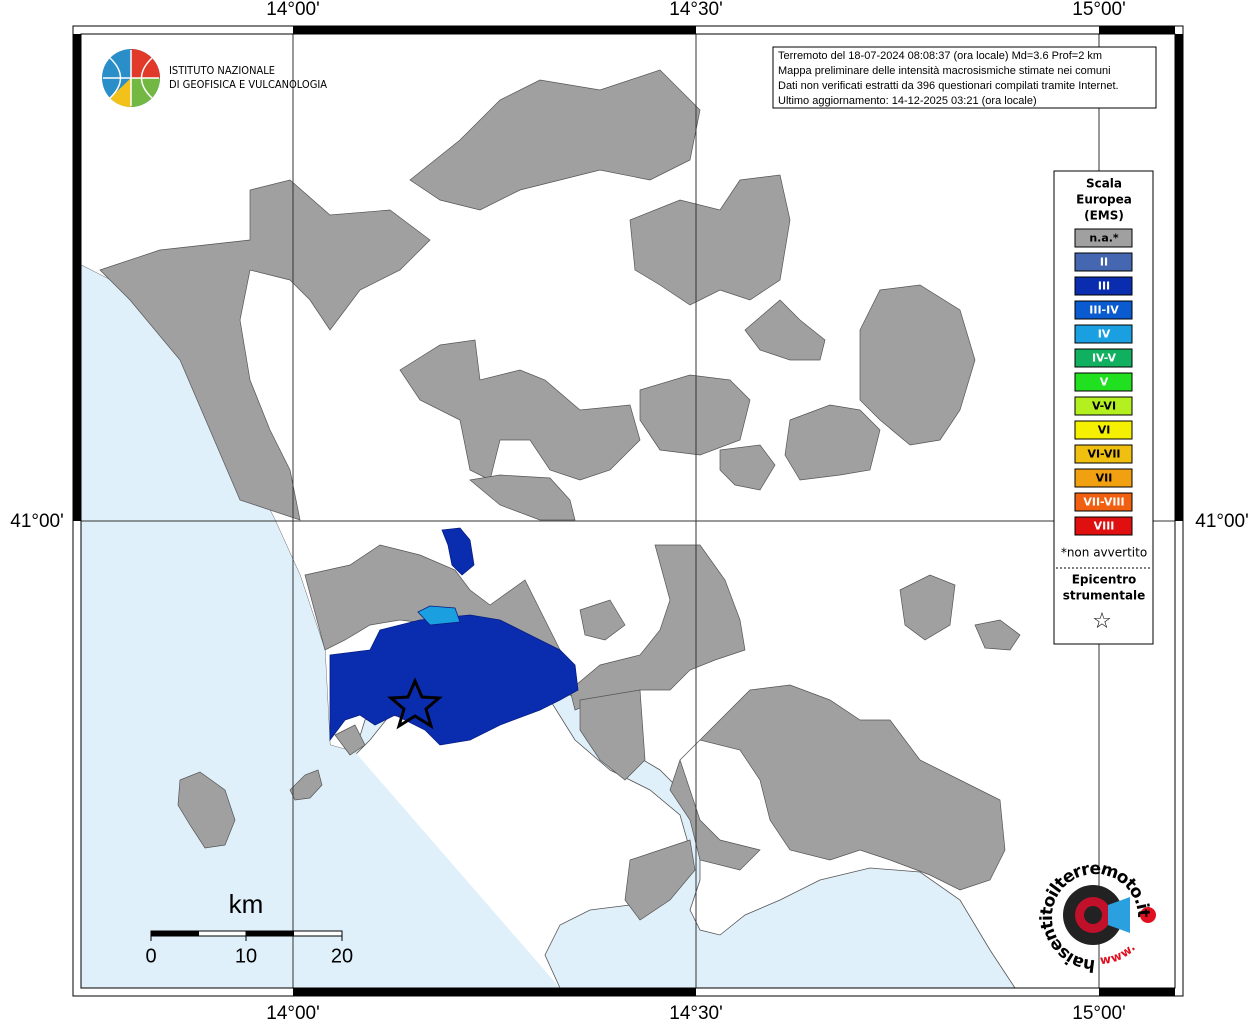 The image size is (1256, 1028). What do you see at coordinates (246, 904) in the screenshot?
I see `scale-unit: km` at bounding box center [246, 904].